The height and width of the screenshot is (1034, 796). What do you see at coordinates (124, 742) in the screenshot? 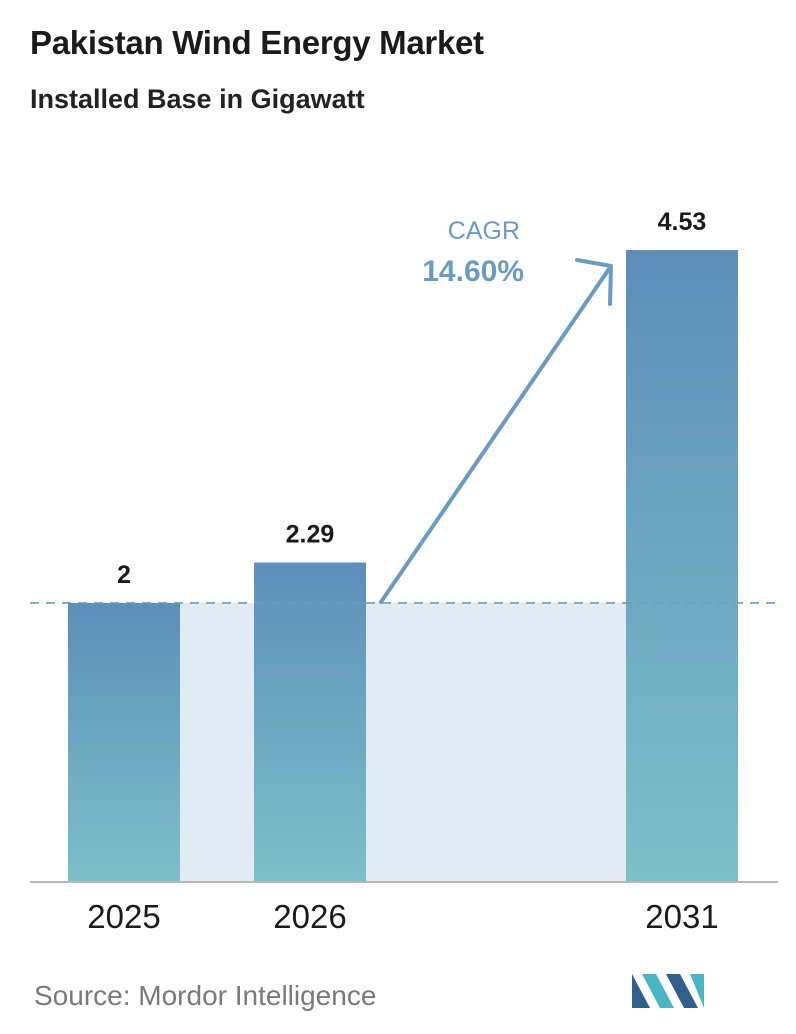
I see `bar-2025` at bounding box center [124, 742].